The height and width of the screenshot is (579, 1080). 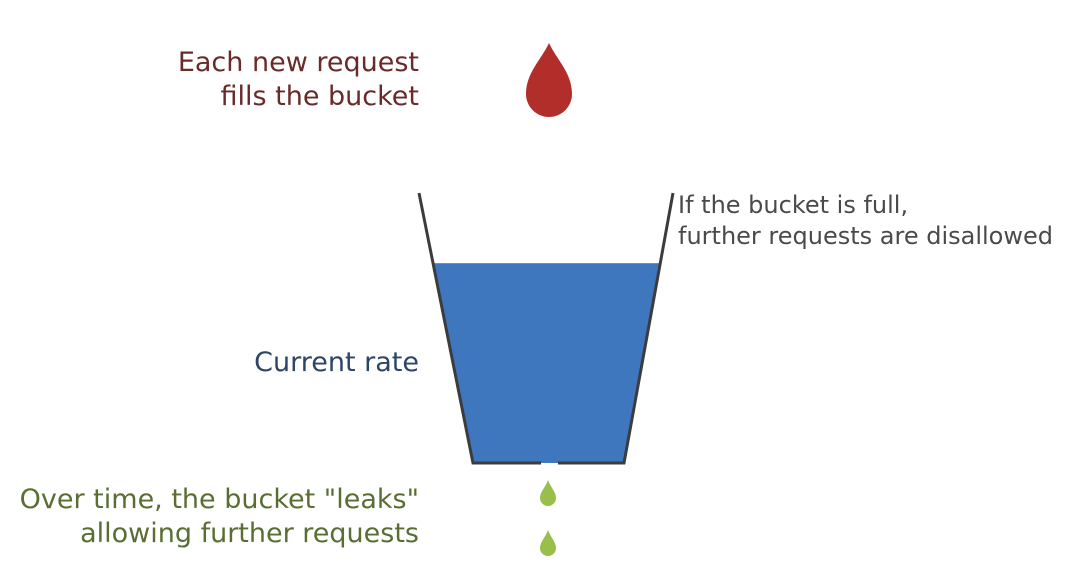 What do you see at coordinates (865, 236) in the screenshot?
I see `full-annotation-line2: further requests are disallowed` at bounding box center [865, 236].